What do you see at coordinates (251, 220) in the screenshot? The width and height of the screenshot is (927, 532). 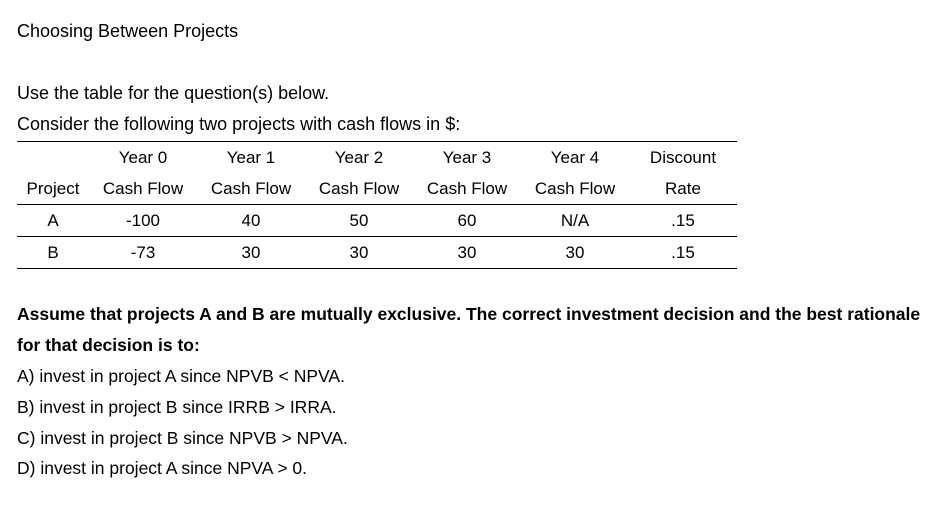 I see `table-cell: 40` at bounding box center [251, 220].